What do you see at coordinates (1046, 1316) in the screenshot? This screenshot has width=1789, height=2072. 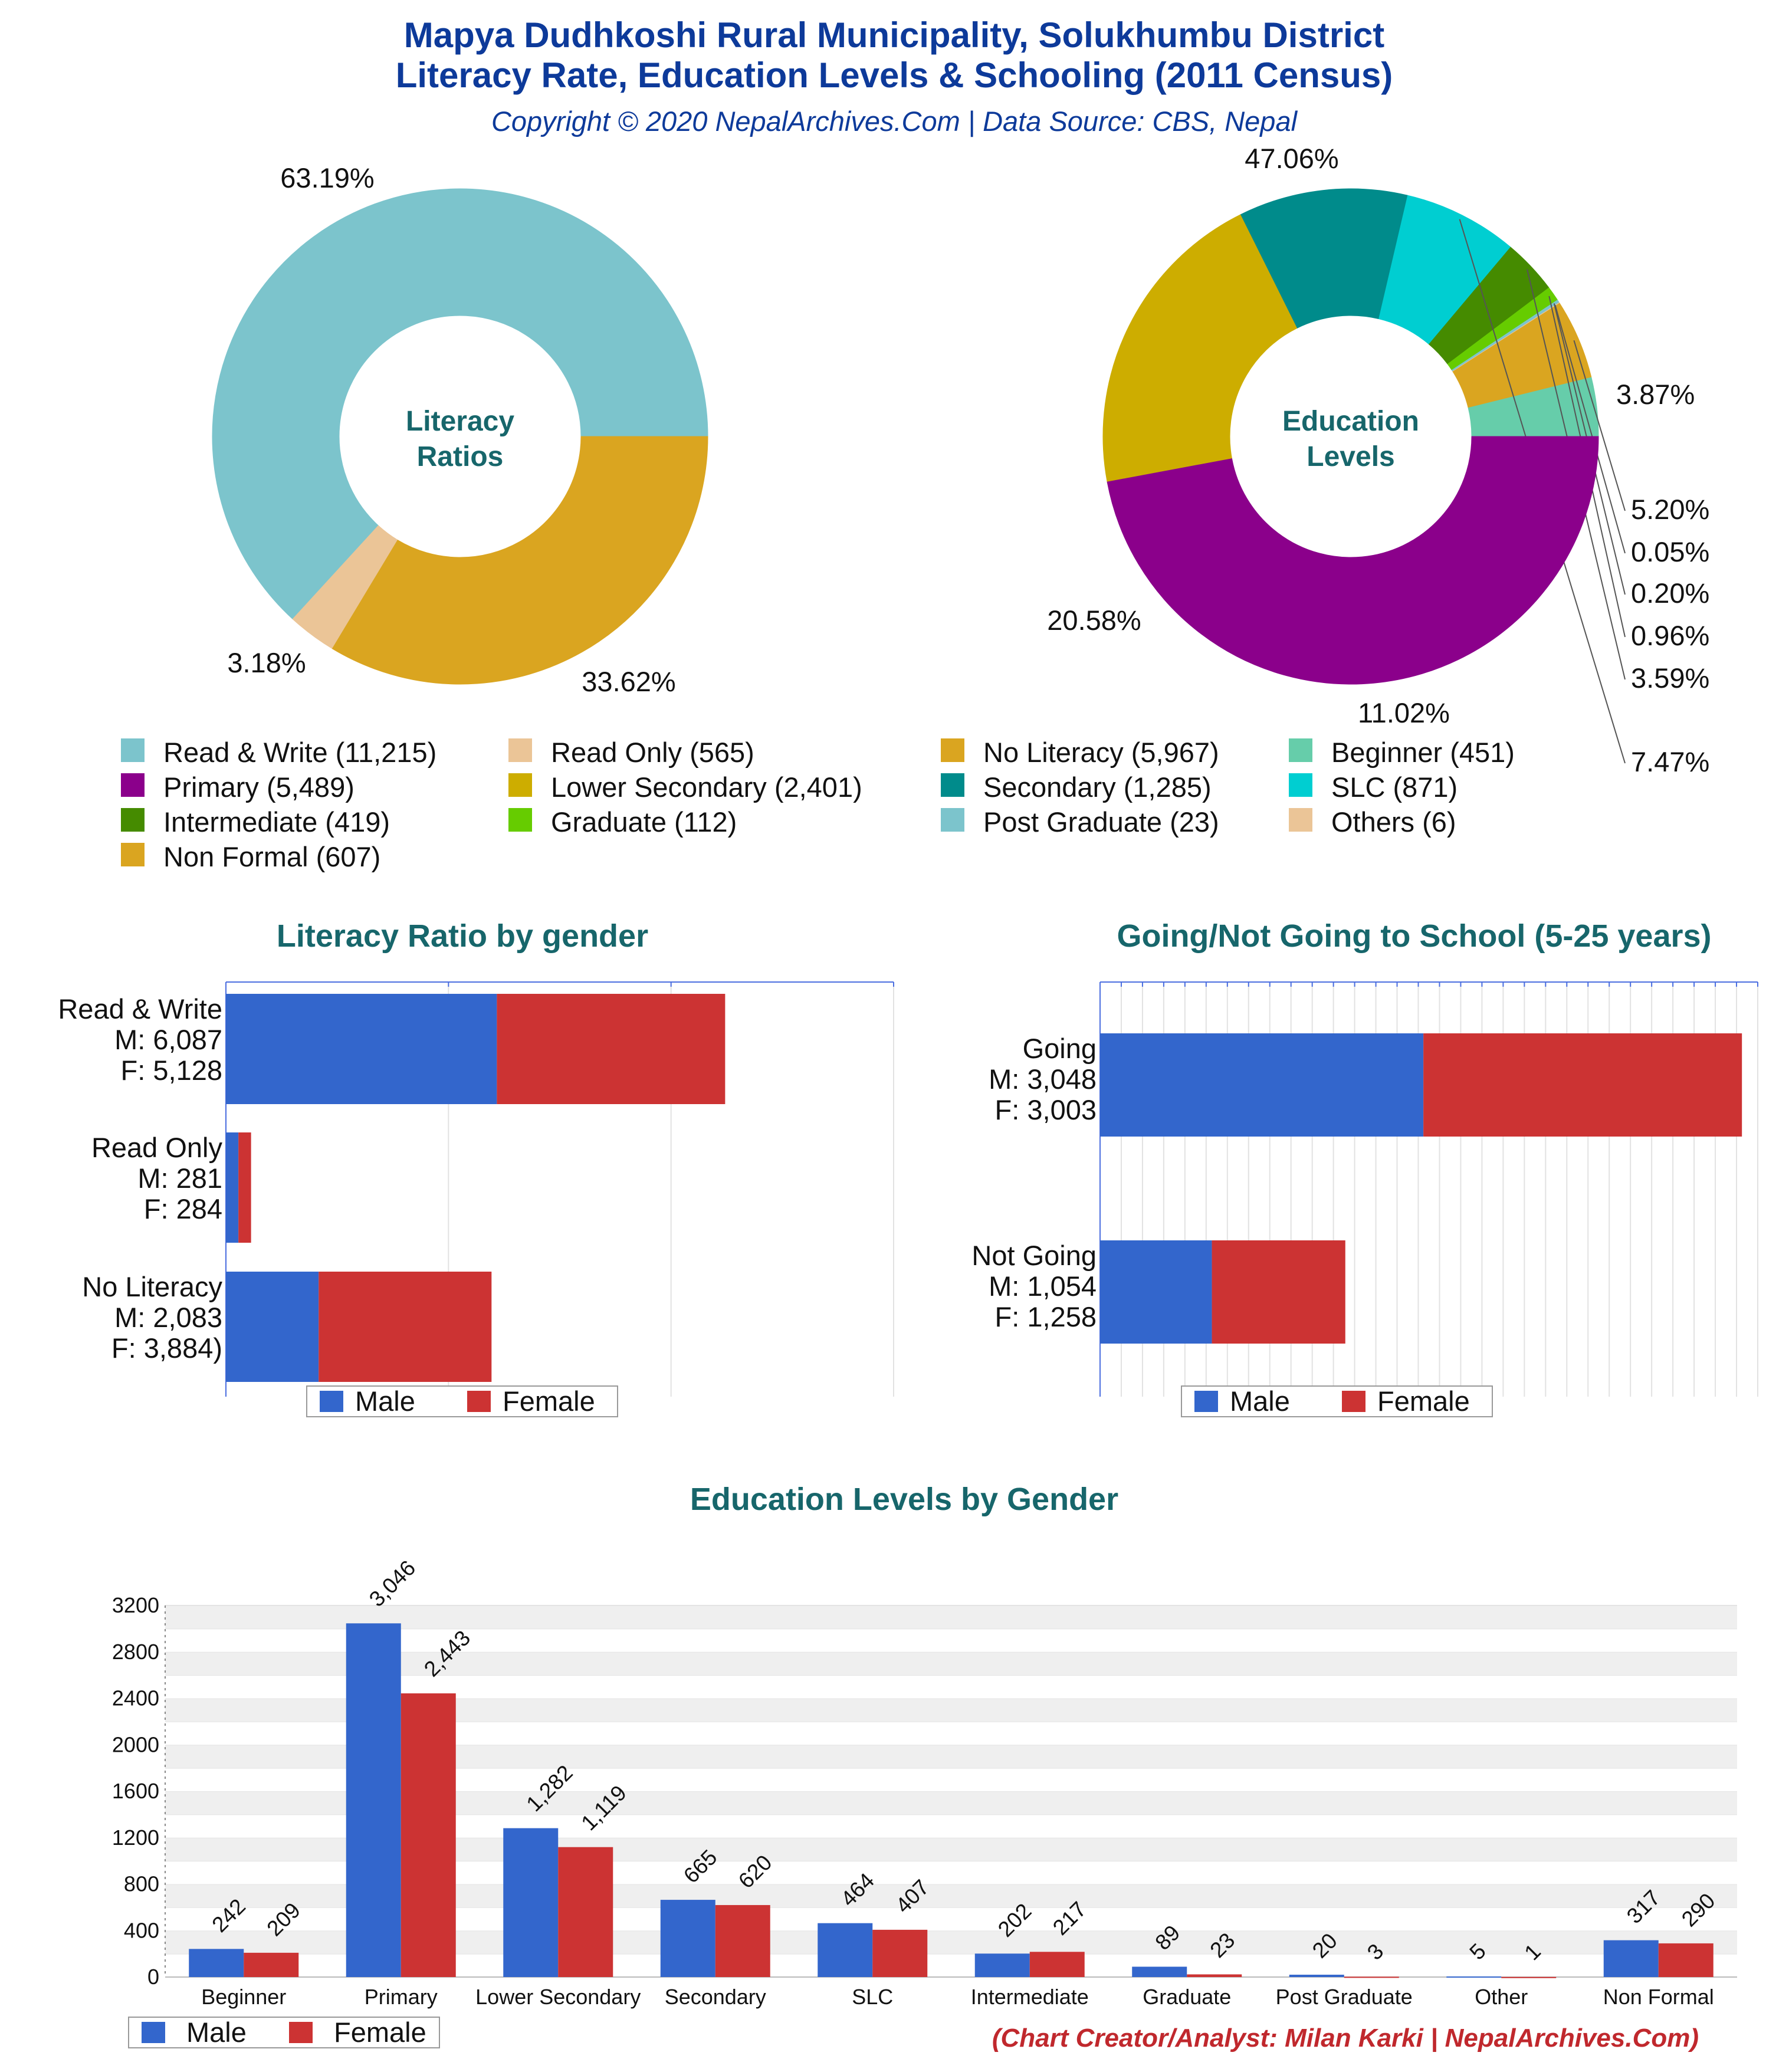 I see `category-label: F: 1,258` at bounding box center [1046, 1316].